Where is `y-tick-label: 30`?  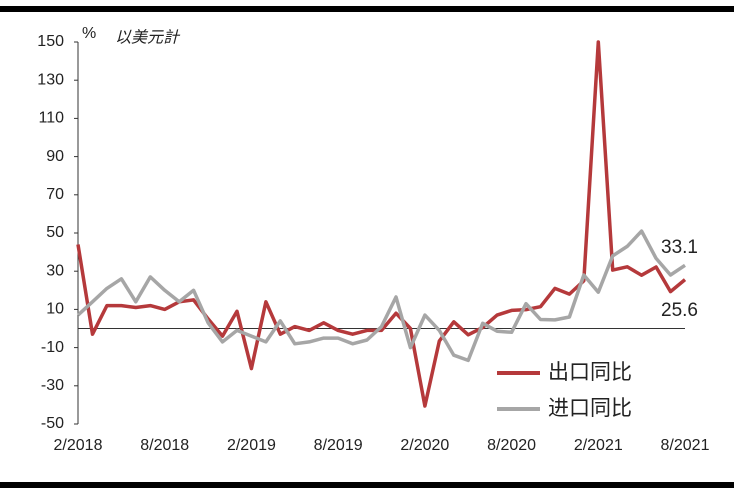 y-tick-label: 30 is located at coordinates (55, 270).